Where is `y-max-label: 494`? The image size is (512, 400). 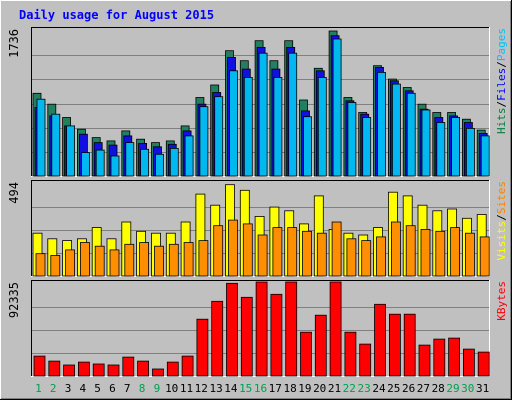 y-max-label: 494 is located at coordinates (14, 193).